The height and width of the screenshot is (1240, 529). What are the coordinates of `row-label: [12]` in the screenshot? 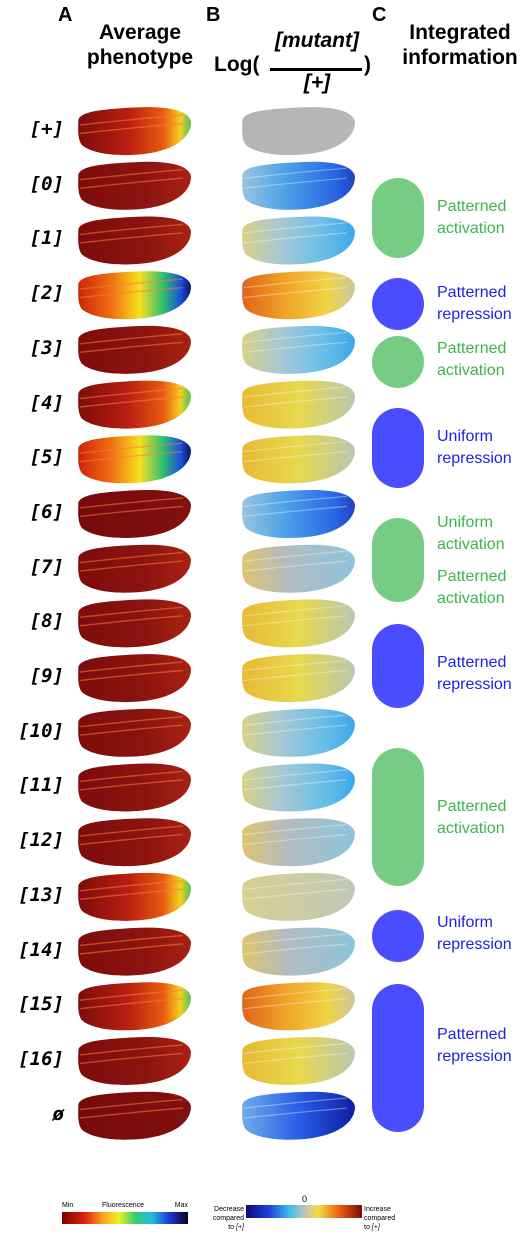 It's located at (41, 840).